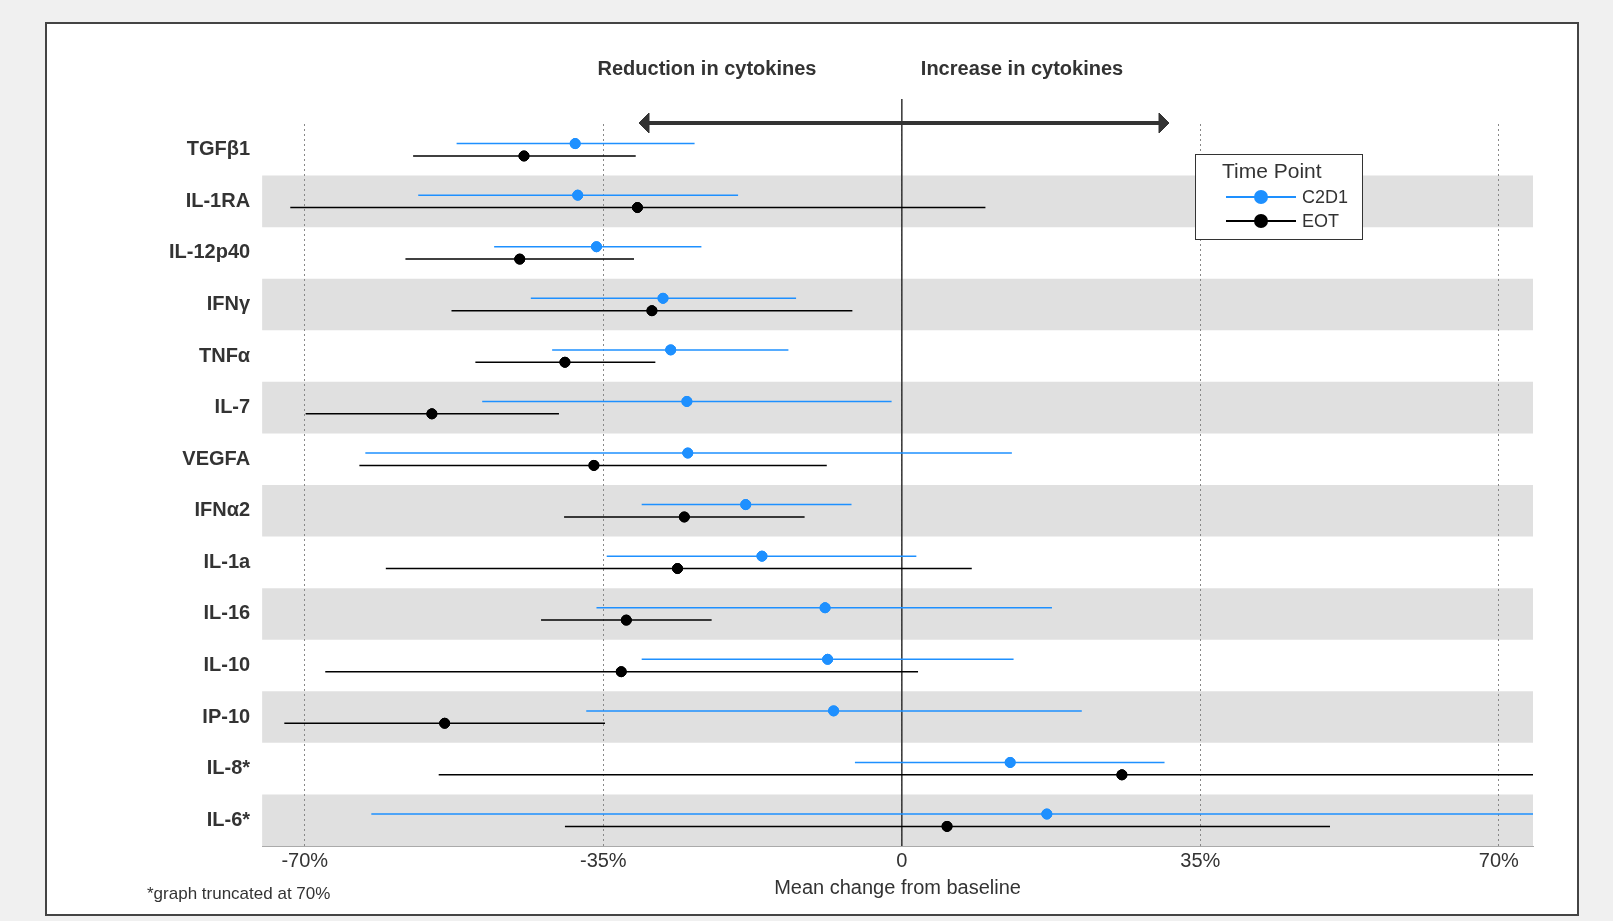  What do you see at coordinates (218, 199) in the screenshot?
I see `y-tick-label: IL-1RA` at bounding box center [218, 199].